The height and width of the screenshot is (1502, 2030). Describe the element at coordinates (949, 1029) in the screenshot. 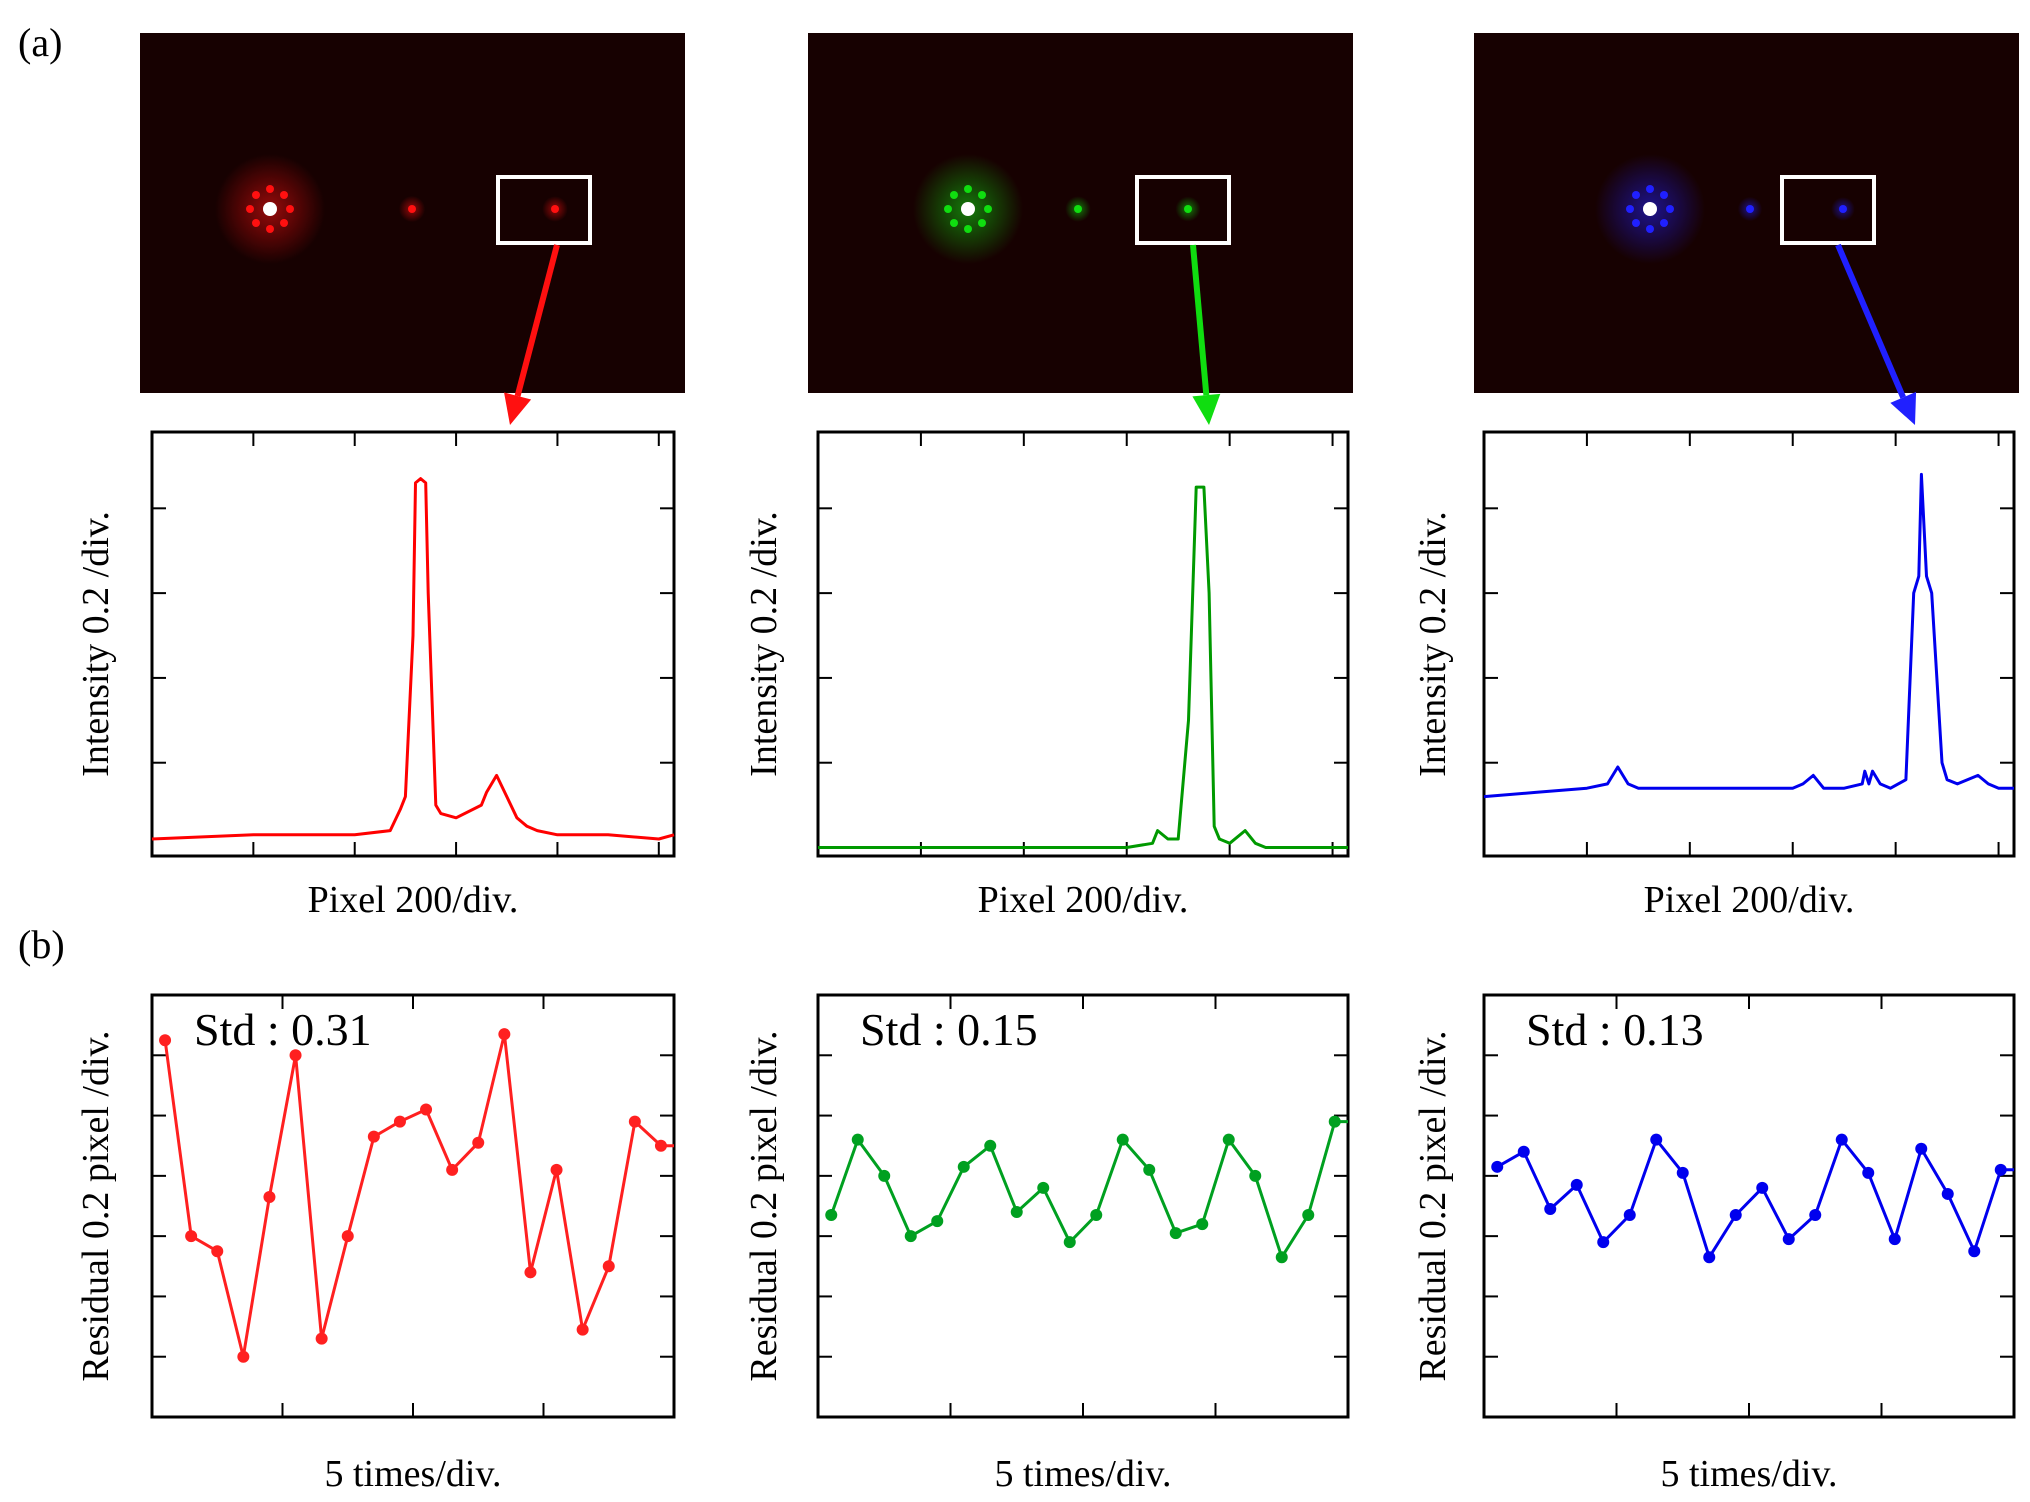

I see `std-annotation: Std : 0.15` at that location.